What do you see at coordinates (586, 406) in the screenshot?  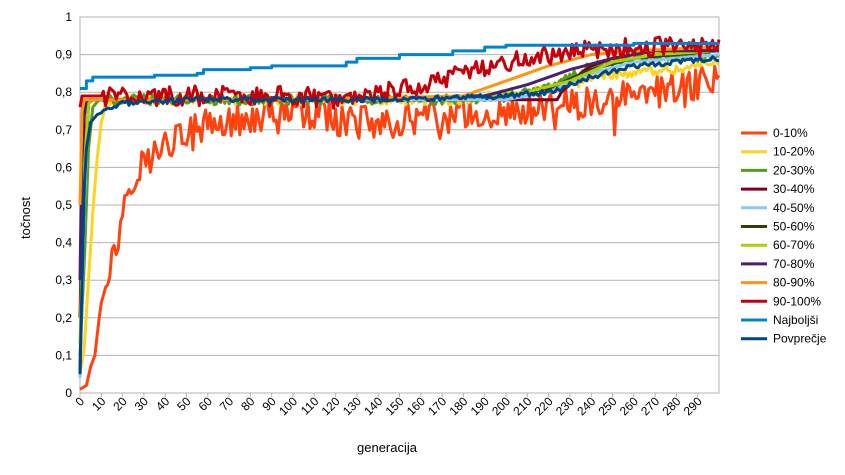 I see `x-tick-label: 240` at bounding box center [586, 406].